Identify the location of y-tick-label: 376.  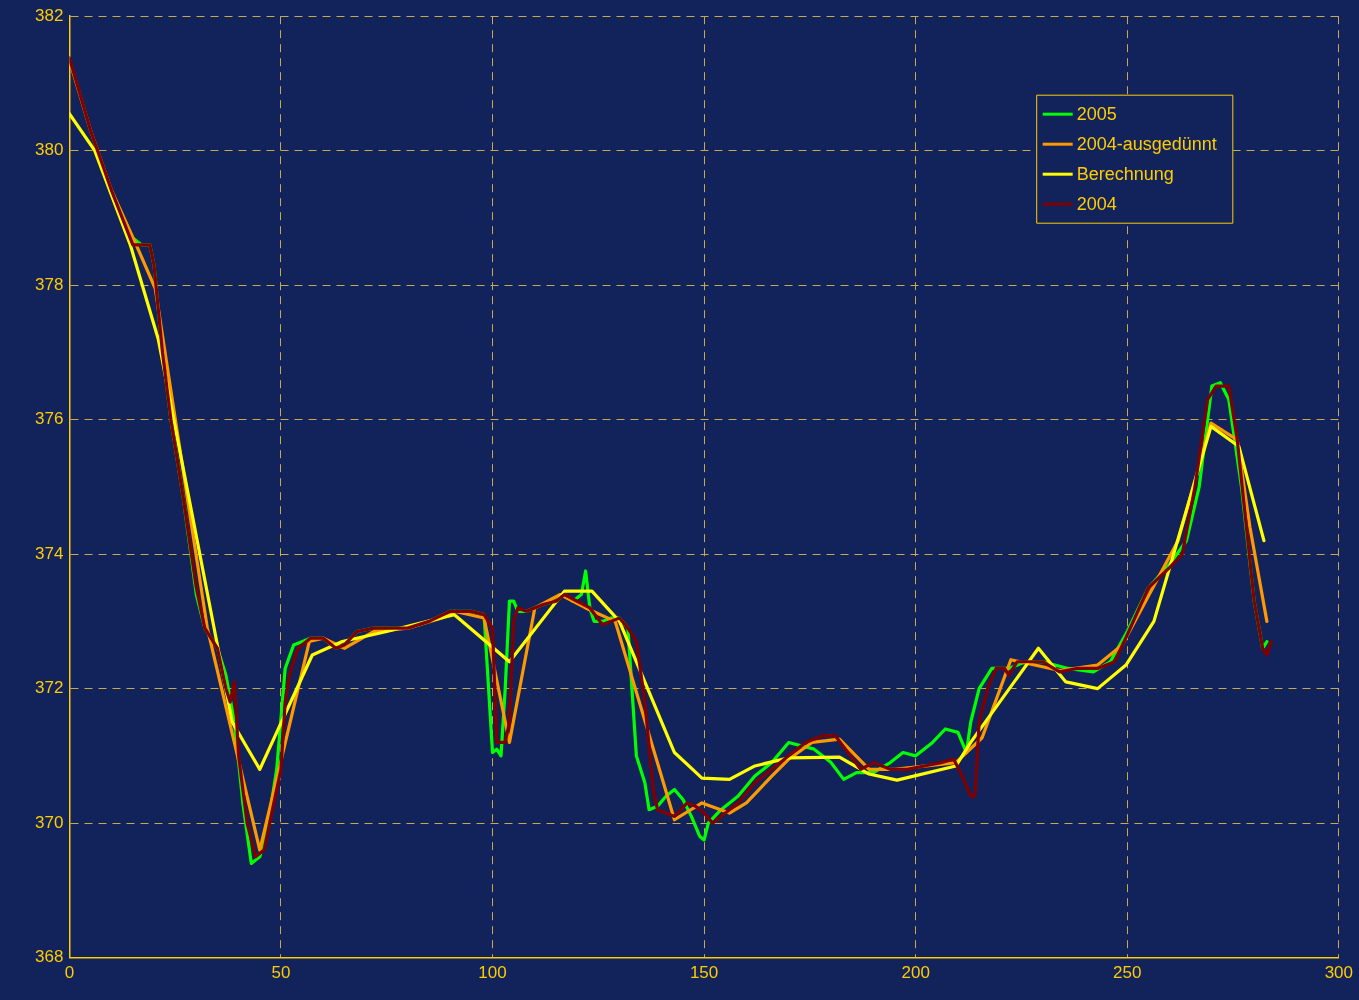
(49, 419).